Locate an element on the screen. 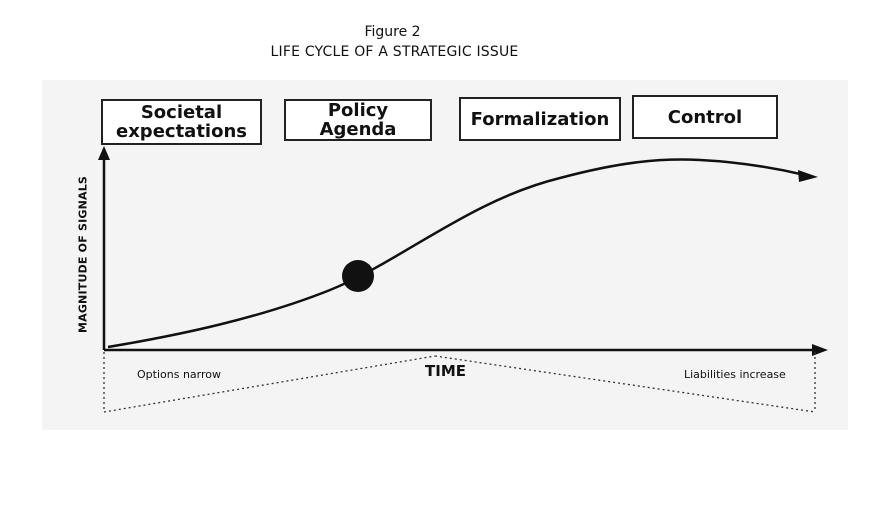  x-axis-label: TIME is located at coordinates (445, 371).